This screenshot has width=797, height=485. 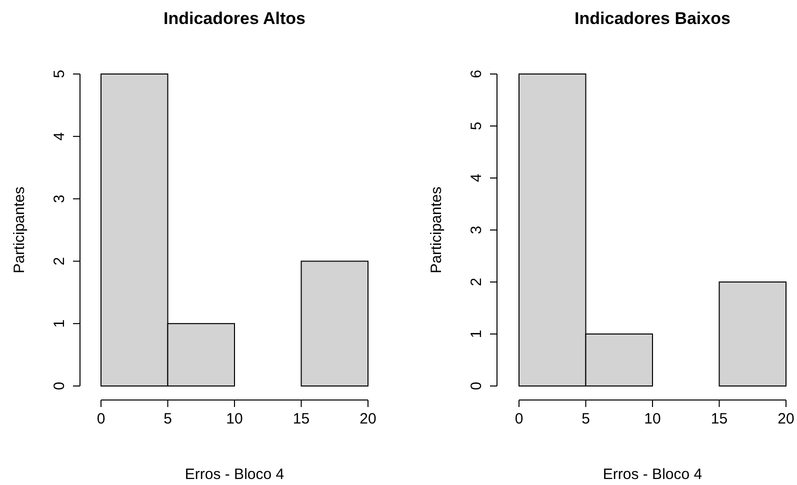 I want to click on y-tick-label: 6, so click(x=476, y=74).